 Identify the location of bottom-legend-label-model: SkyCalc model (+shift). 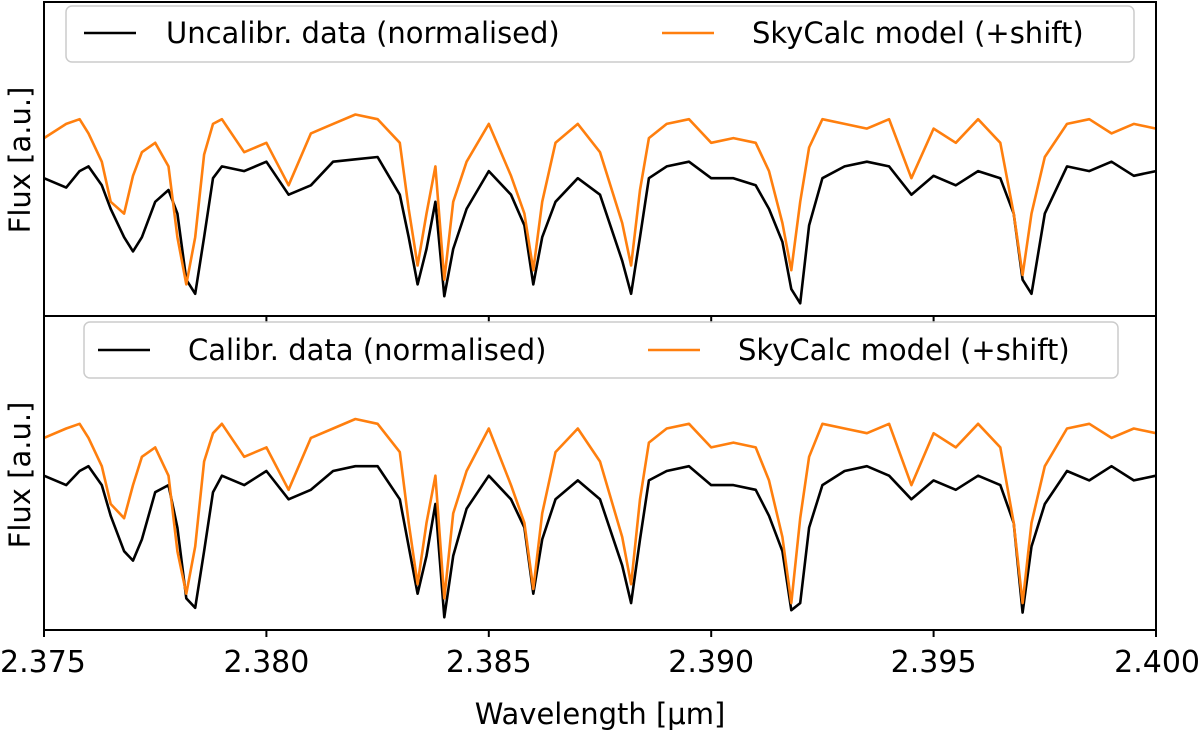
(904, 350).